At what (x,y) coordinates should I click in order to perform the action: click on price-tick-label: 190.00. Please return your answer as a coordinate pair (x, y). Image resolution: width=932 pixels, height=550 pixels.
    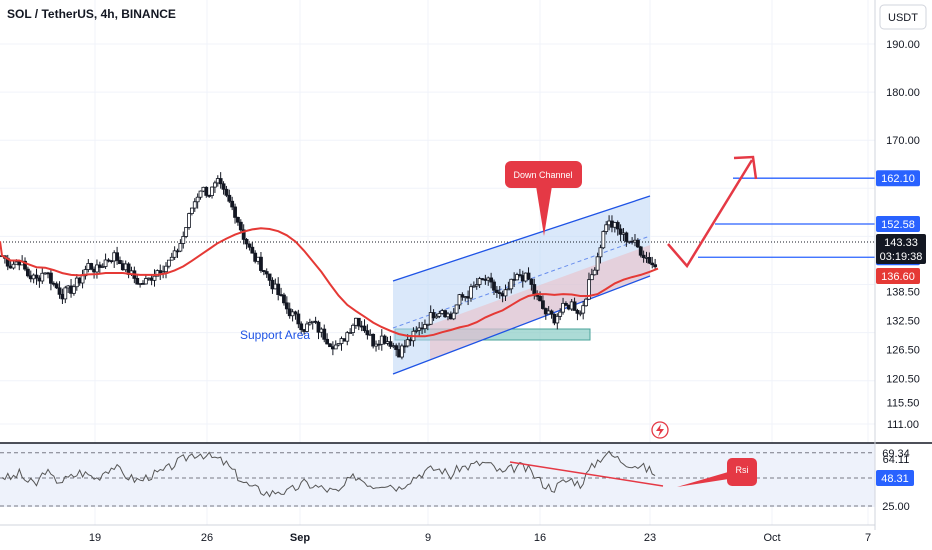
    Looking at the image, I should click on (903, 45).